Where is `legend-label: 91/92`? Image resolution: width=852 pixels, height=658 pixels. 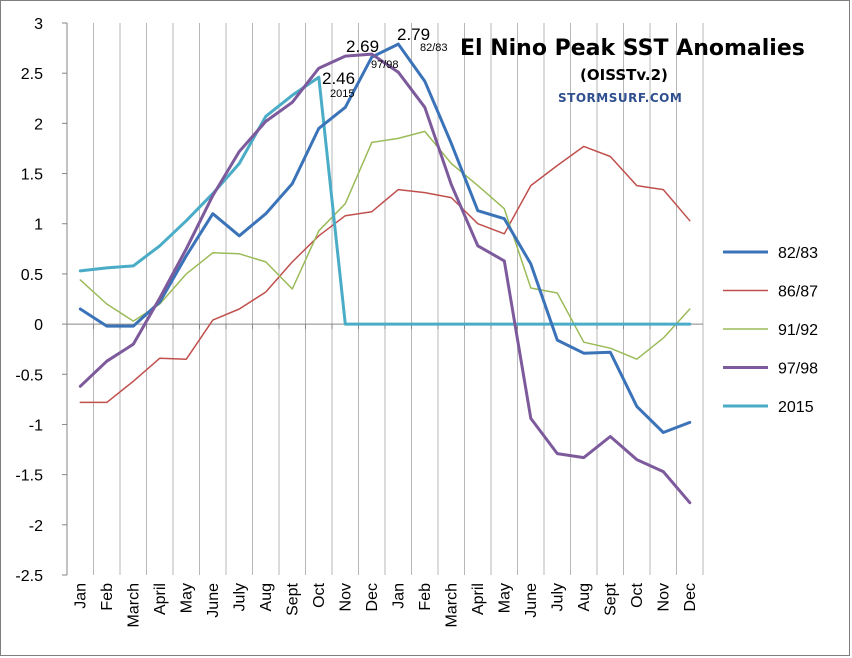
legend-label: 91/92 is located at coordinates (798, 330).